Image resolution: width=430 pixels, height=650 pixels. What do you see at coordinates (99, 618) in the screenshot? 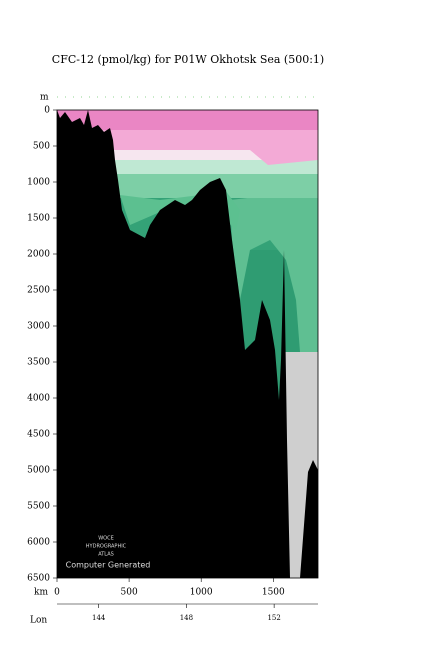
I see `lon-tick-label: 144` at bounding box center [99, 618].